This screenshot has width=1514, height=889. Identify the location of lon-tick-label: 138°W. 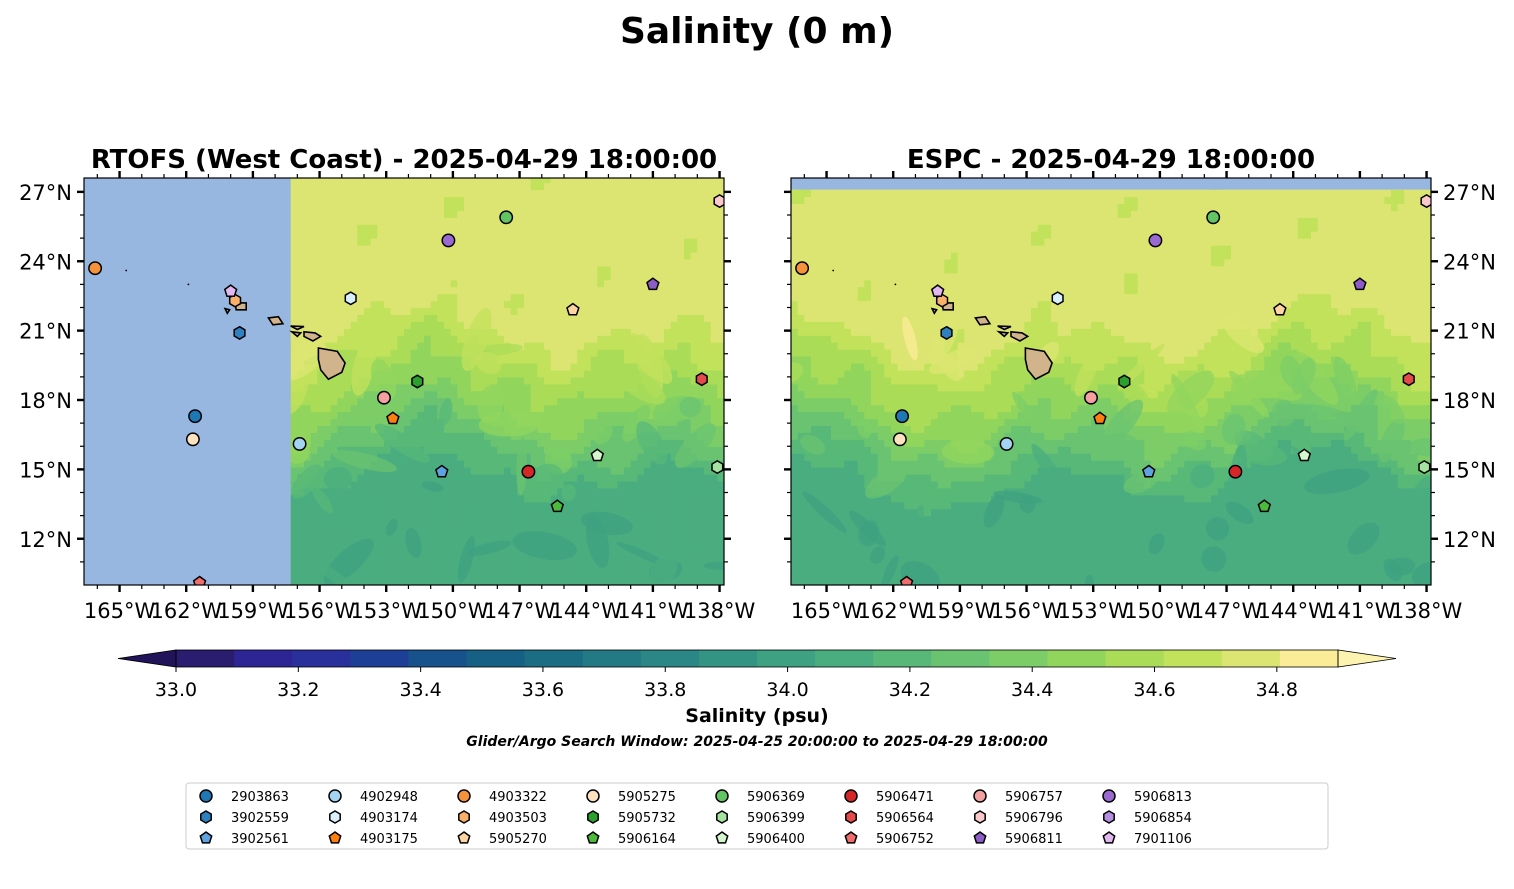
(720, 611).